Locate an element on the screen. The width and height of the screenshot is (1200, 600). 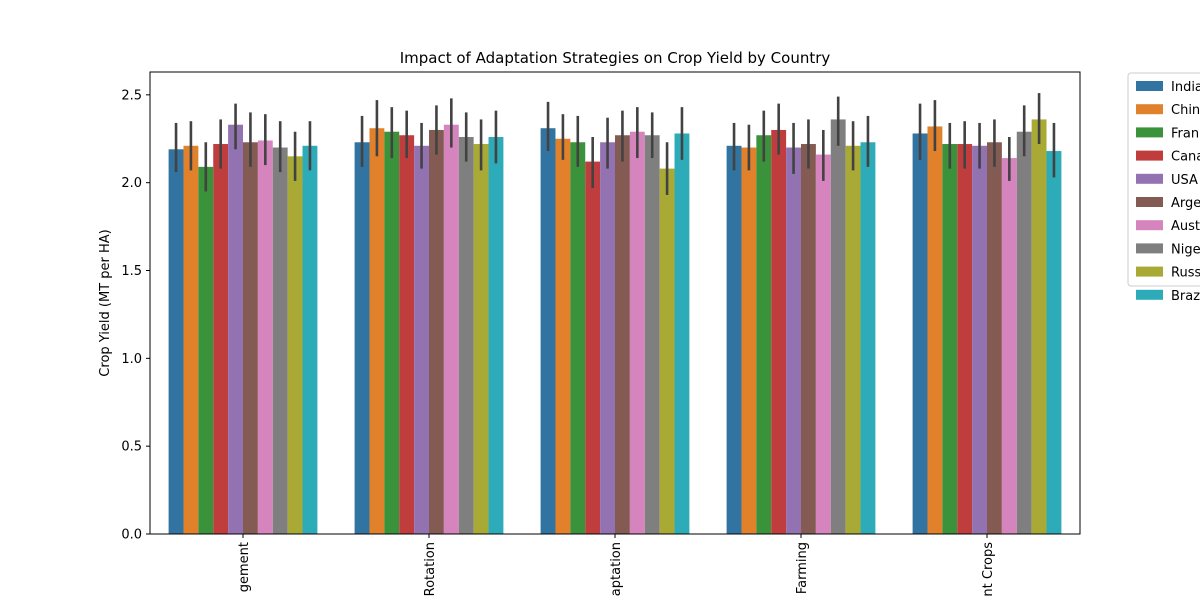
legend-label: India is located at coordinates (1185, 87).